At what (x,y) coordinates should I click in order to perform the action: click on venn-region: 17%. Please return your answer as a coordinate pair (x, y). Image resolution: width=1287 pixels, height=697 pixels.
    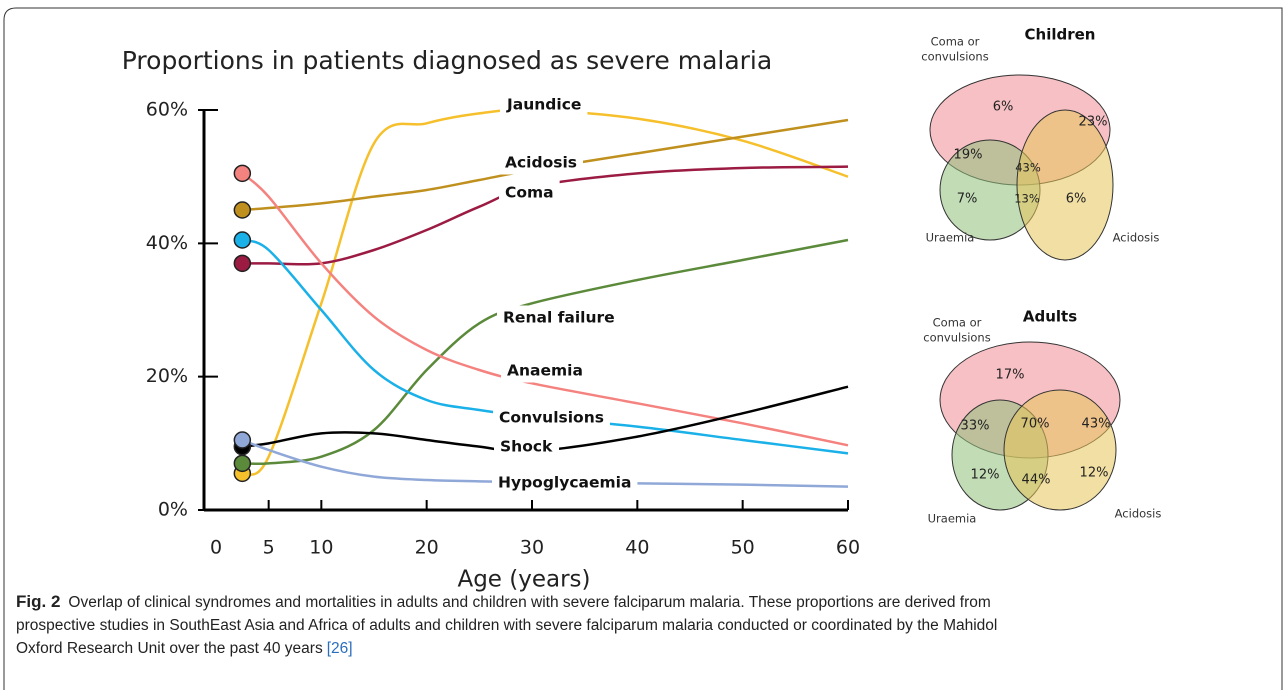
    Looking at the image, I should click on (1010, 375).